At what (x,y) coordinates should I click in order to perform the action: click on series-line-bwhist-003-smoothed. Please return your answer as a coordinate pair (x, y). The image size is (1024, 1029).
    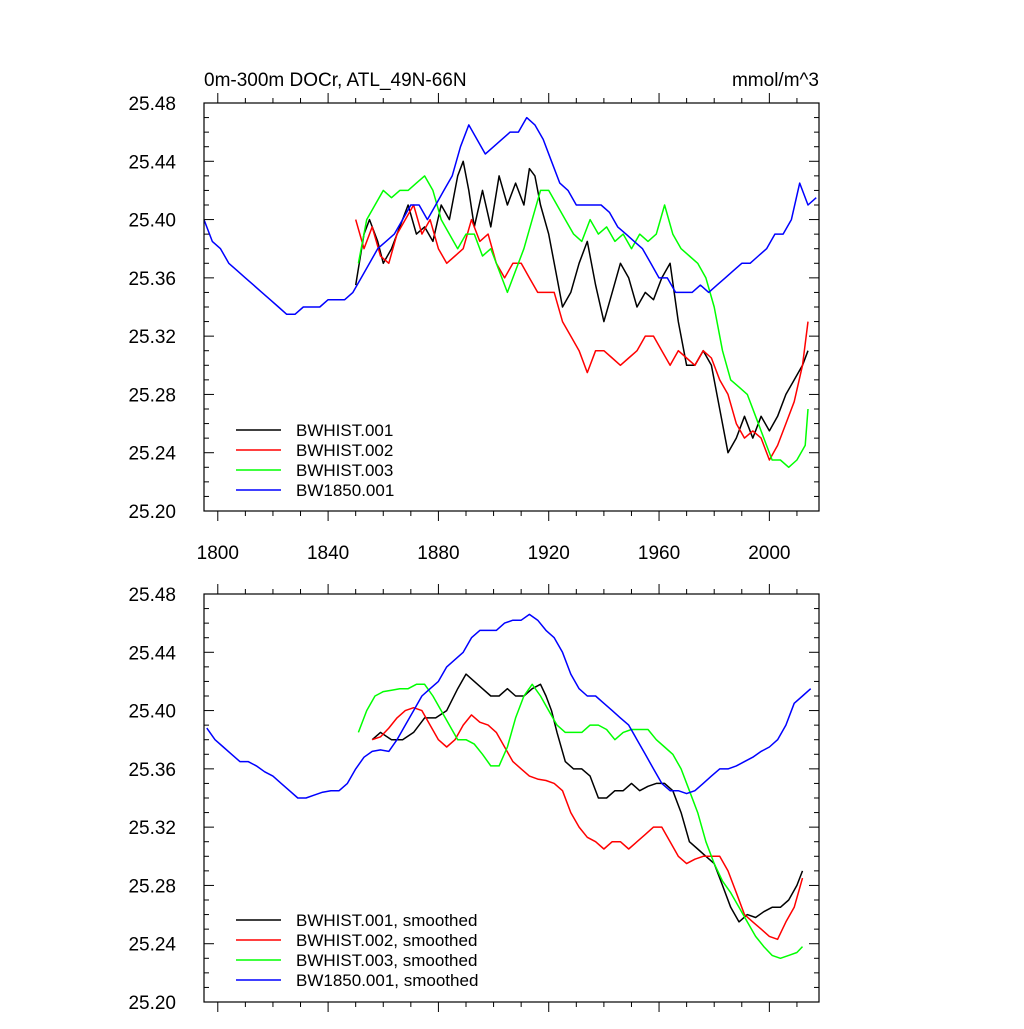
    Looking at the image, I should click on (580, 821).